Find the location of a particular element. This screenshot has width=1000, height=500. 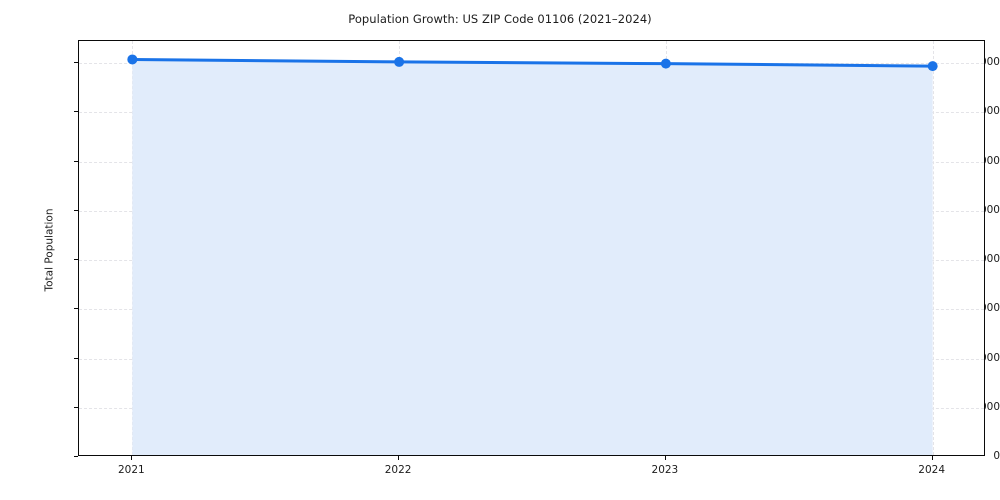

y-axis-label: Total Population is located at coordinates (49, 250).